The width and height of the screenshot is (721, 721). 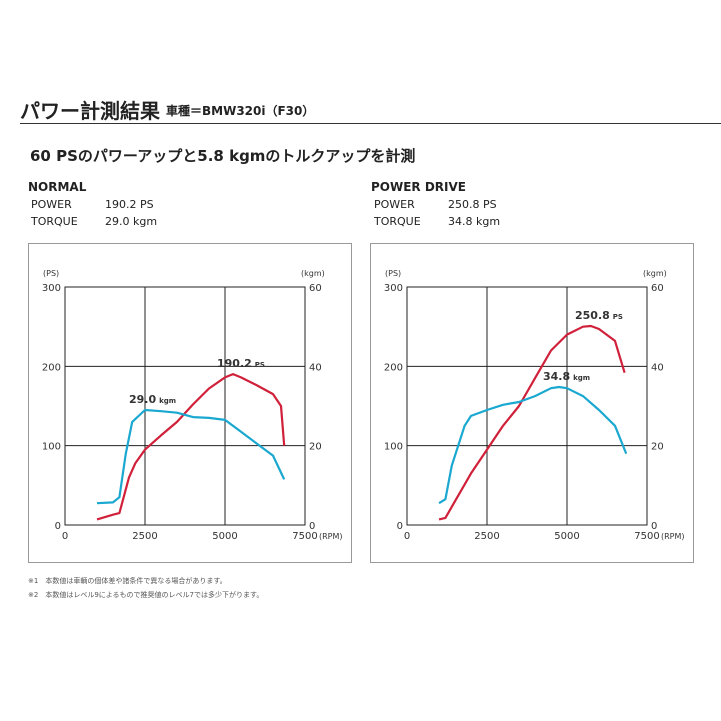 I want to click on panel-title: NORMAL, so click(x=57, y=187).